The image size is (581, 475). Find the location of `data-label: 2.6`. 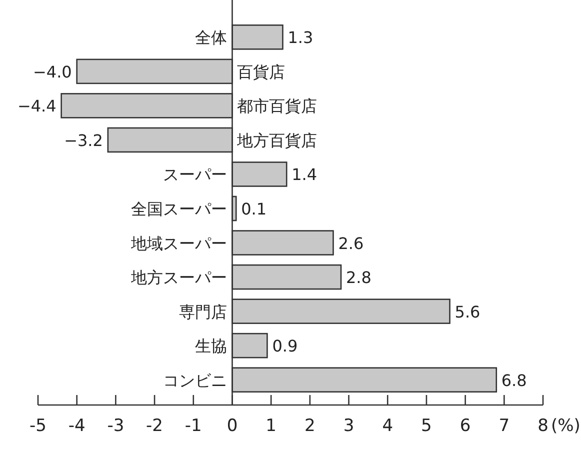

data-label: 2.6 is located at coordinates (351, 243).